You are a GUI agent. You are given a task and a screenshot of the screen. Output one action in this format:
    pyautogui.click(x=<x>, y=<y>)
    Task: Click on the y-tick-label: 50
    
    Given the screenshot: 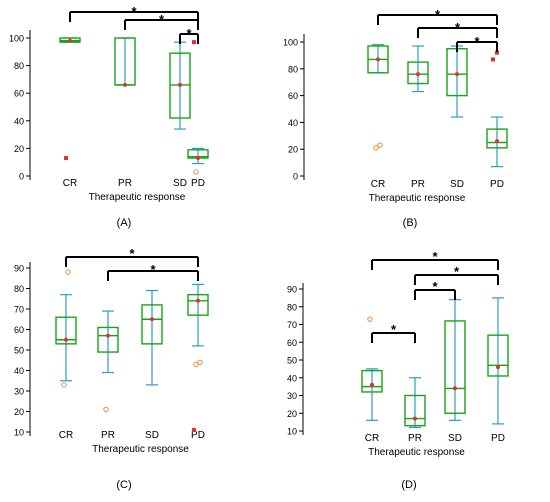 What is the action you would take?
    pyautogui.click(x=19, y=351)
    